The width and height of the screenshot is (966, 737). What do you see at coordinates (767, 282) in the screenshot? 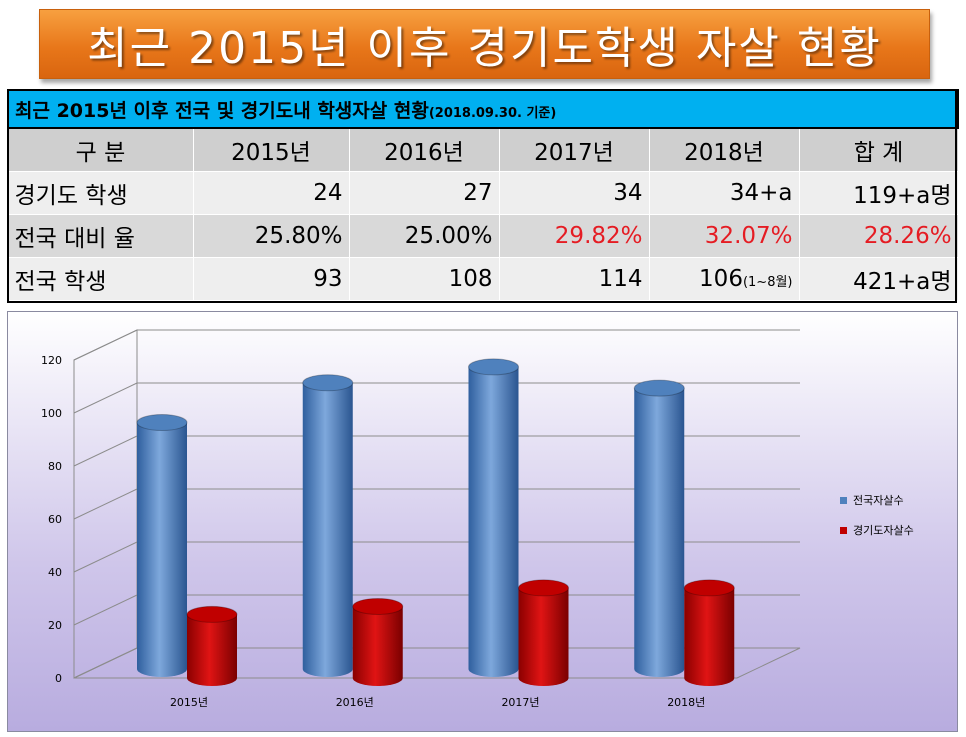
I see `cell-note: (1~8월)` at bounding box center [767, 282].